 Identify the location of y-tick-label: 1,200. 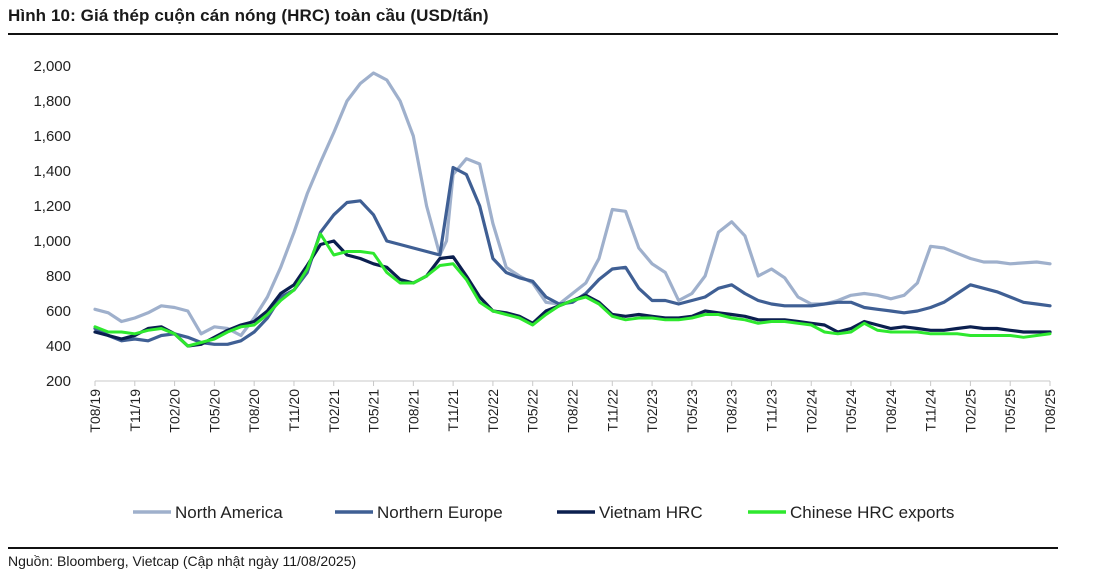
(52, 206).